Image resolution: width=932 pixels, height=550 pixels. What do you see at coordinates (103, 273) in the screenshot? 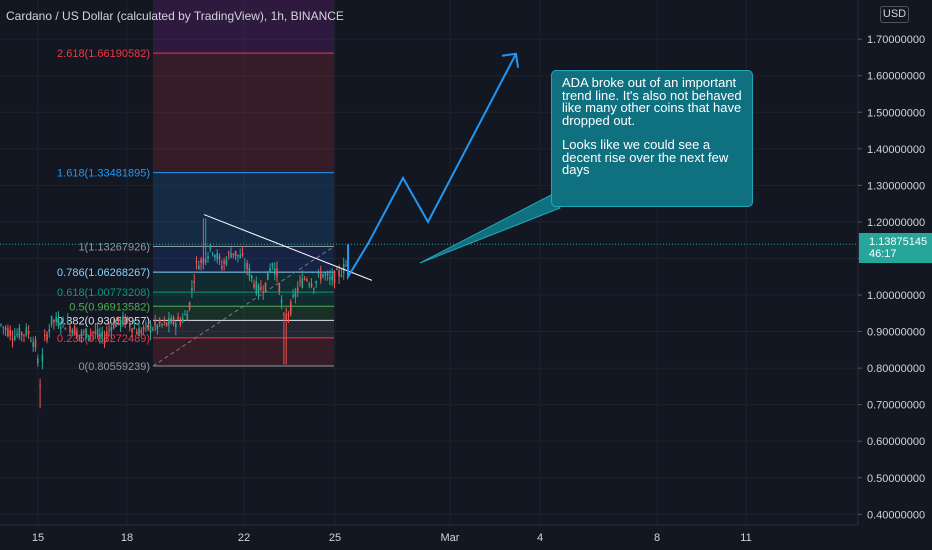
I see `fib-level-label: 0.786(1.06268267)` at bounding box center [103, 273].